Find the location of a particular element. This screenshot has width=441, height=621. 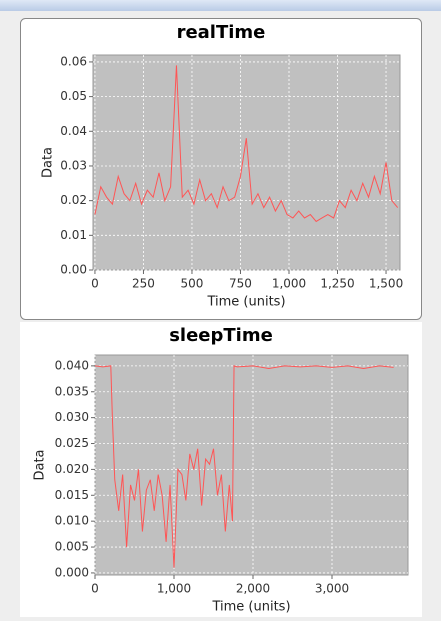

x-tick-label: 750 is located at coordinates (240, 284).